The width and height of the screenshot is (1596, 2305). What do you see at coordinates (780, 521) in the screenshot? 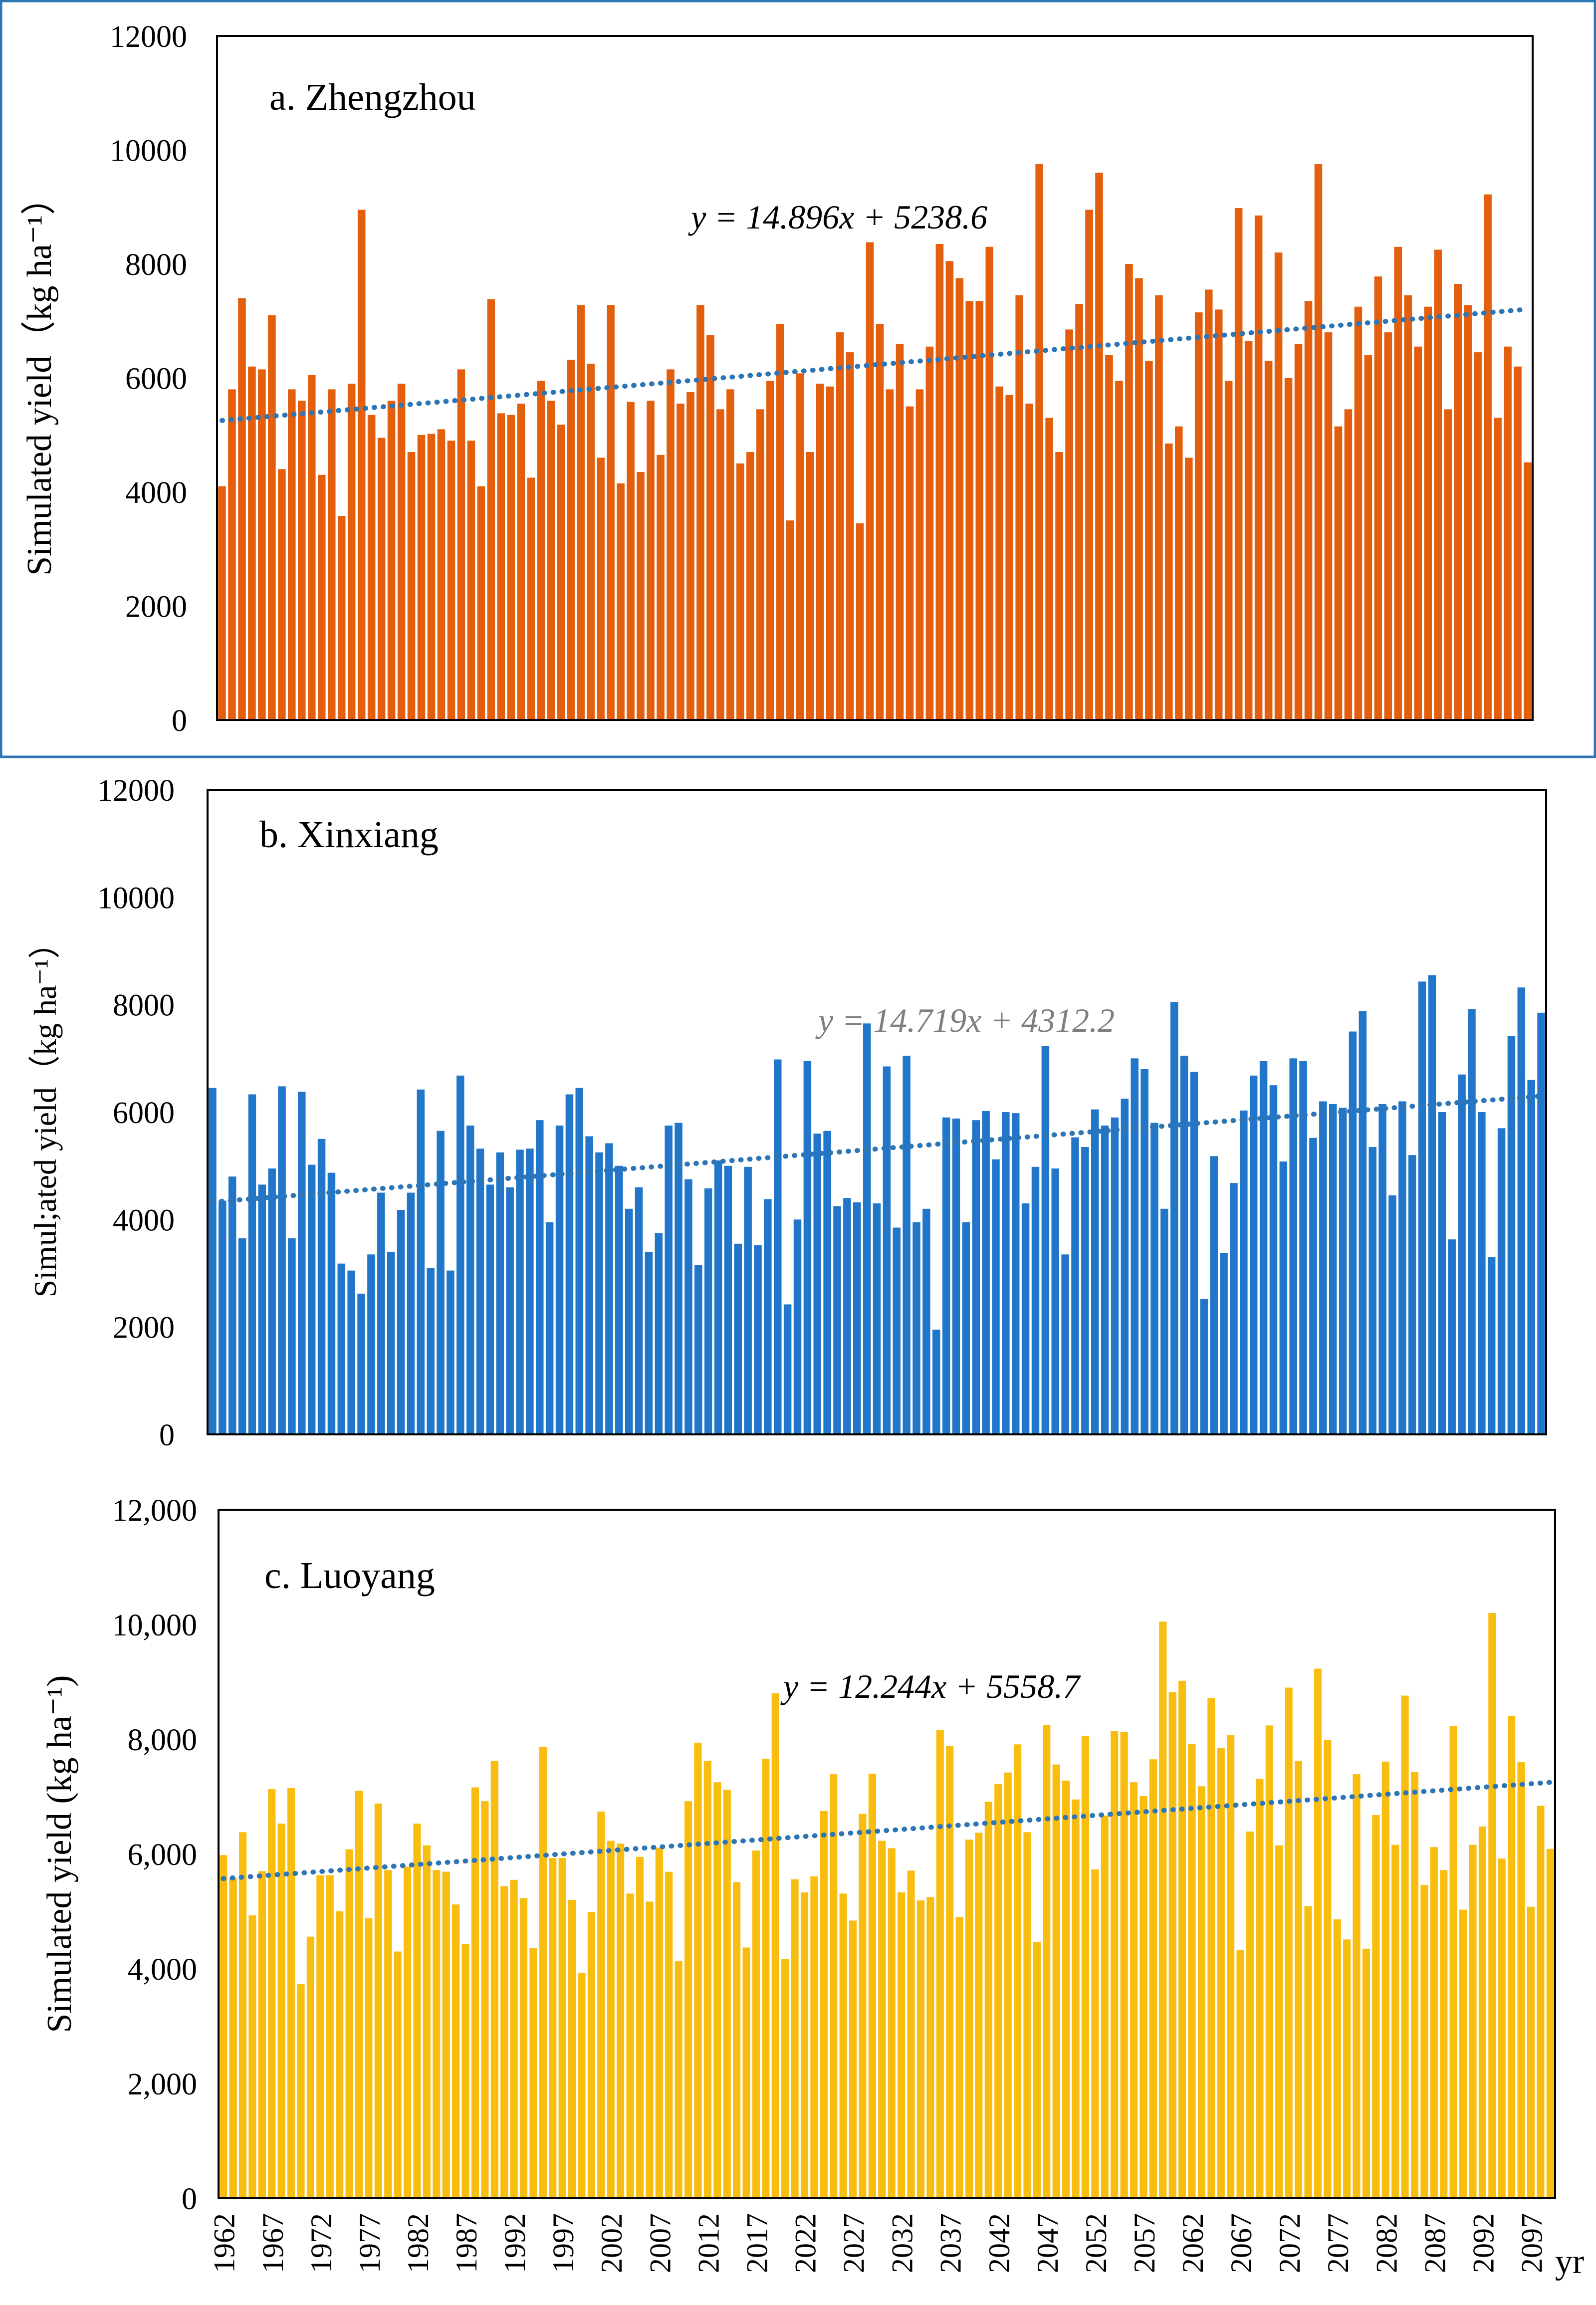
I see `bar-2018` at bounding box center [780, 521].